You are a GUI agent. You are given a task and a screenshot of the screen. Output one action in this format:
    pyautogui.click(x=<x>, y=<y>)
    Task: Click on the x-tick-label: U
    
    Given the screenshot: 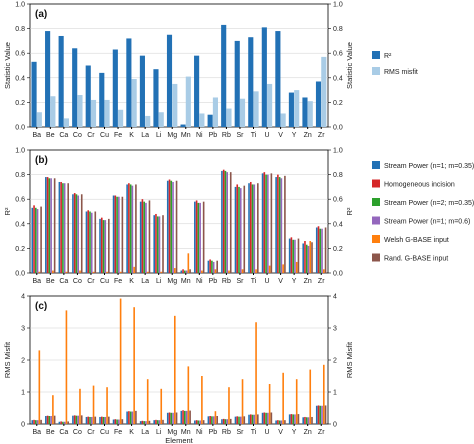 What is the action you would take?
    pyautogui.click(x=267, y=432)
    